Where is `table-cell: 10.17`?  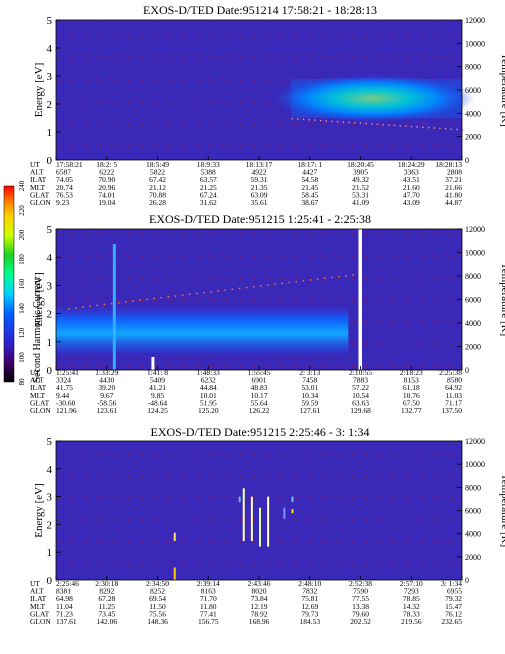
table-cell: 10.17 is located at coordinates (259, 395).